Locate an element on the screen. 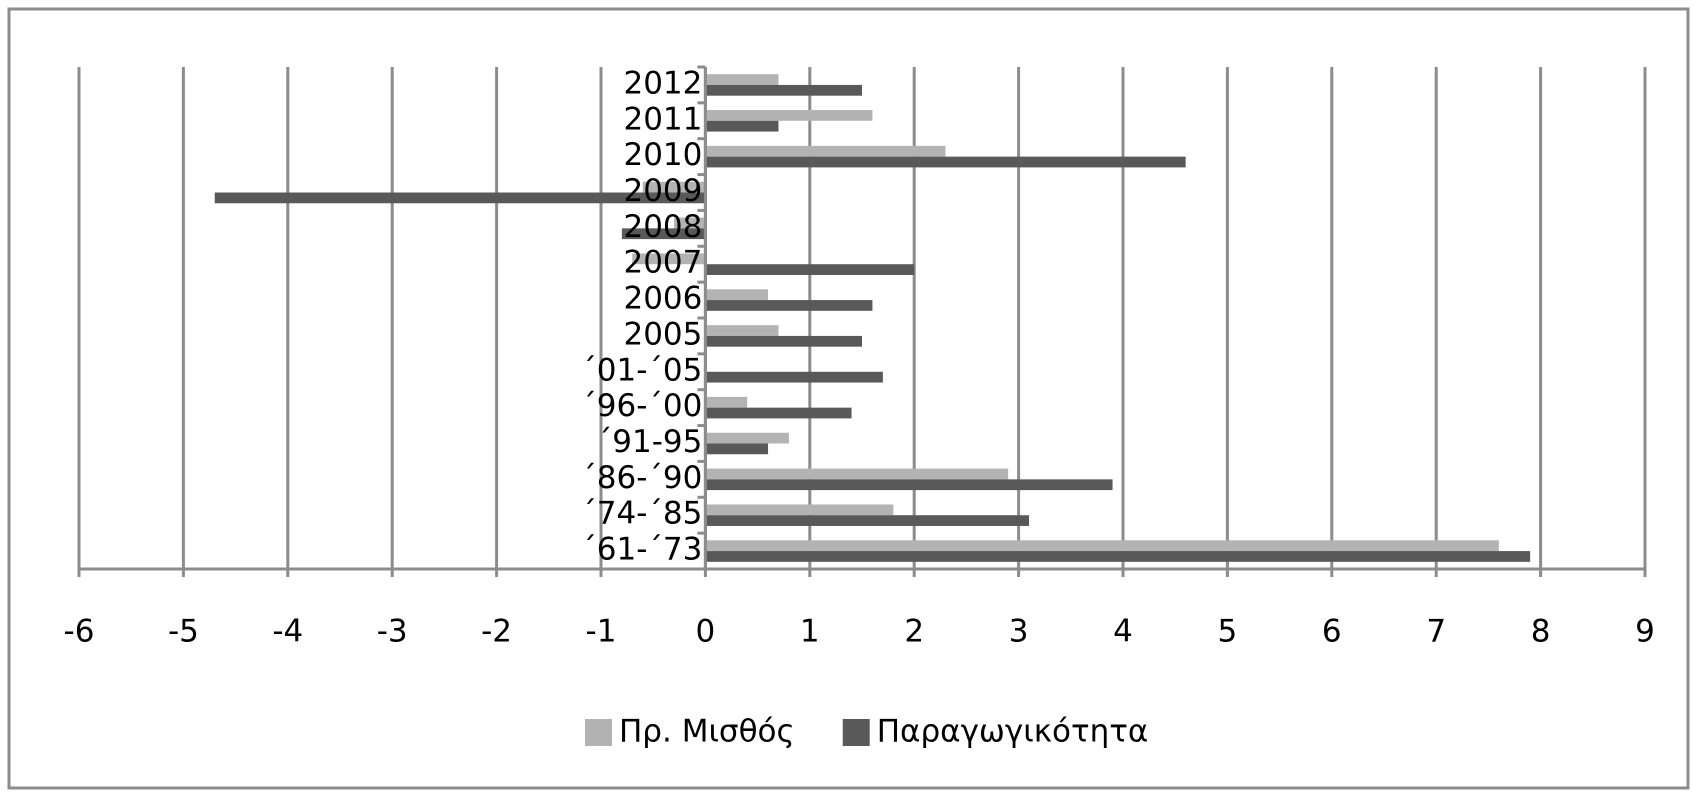  y-tick-label: 2006 is located at coordinates (662, 299).